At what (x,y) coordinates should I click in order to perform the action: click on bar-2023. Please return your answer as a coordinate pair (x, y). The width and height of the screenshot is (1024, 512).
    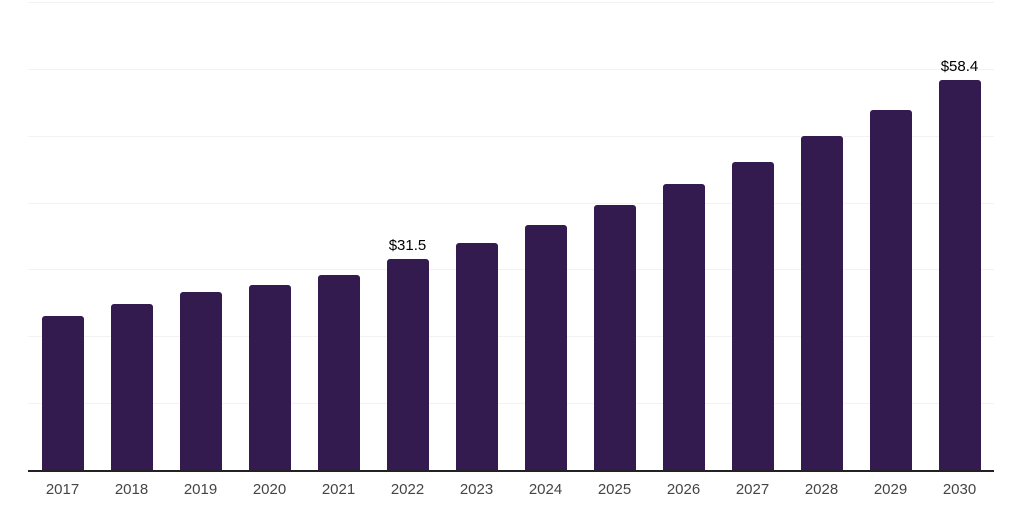
    Looking at the image, I should click on (476, 356).